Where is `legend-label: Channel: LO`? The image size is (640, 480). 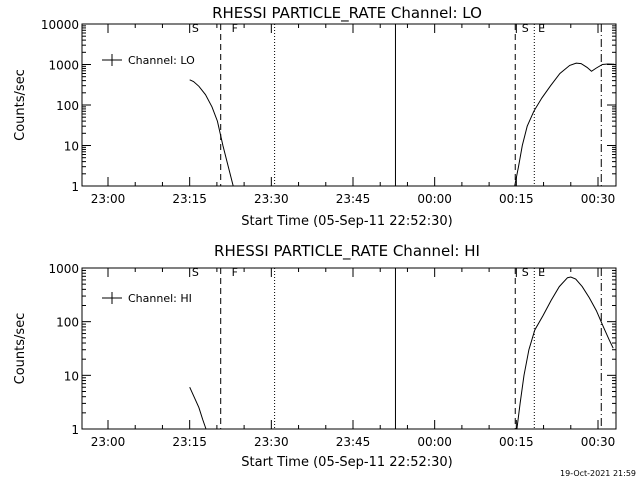 legend-label: Channel: LO is located at coordinates (161, 60).